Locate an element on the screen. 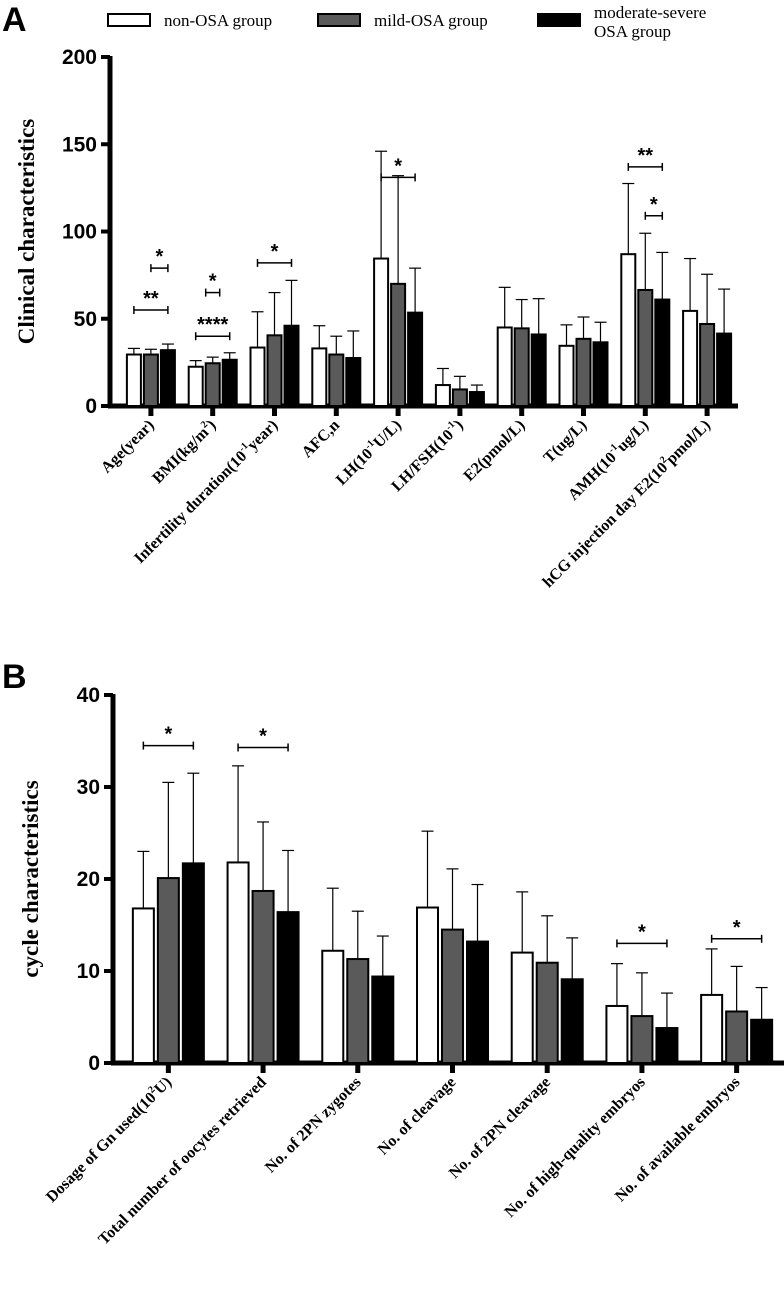 The width and height of the screenshot is (784, 1309). panel-a-bar-s2-c2 is located at coordinates (291, 366).